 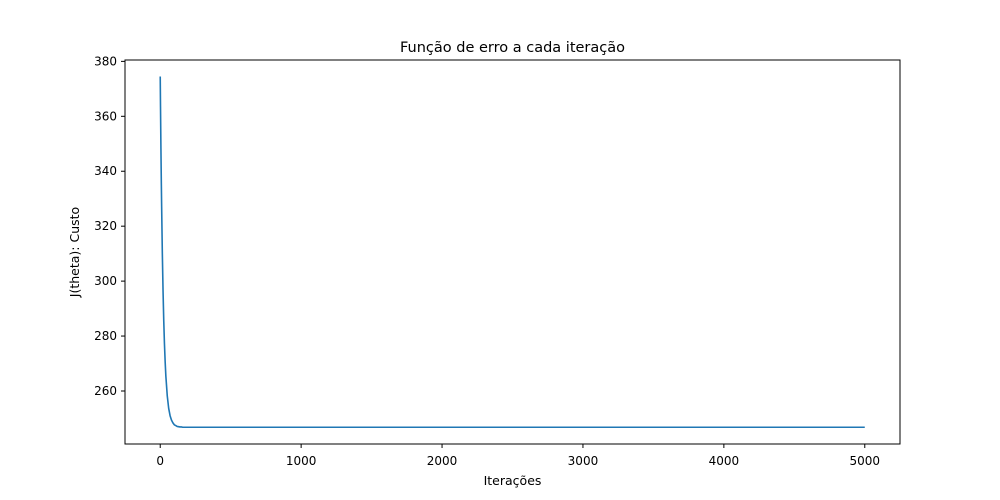 I want to click on y-axis-label: J(theta): Custo, so click(x=74, y=252).